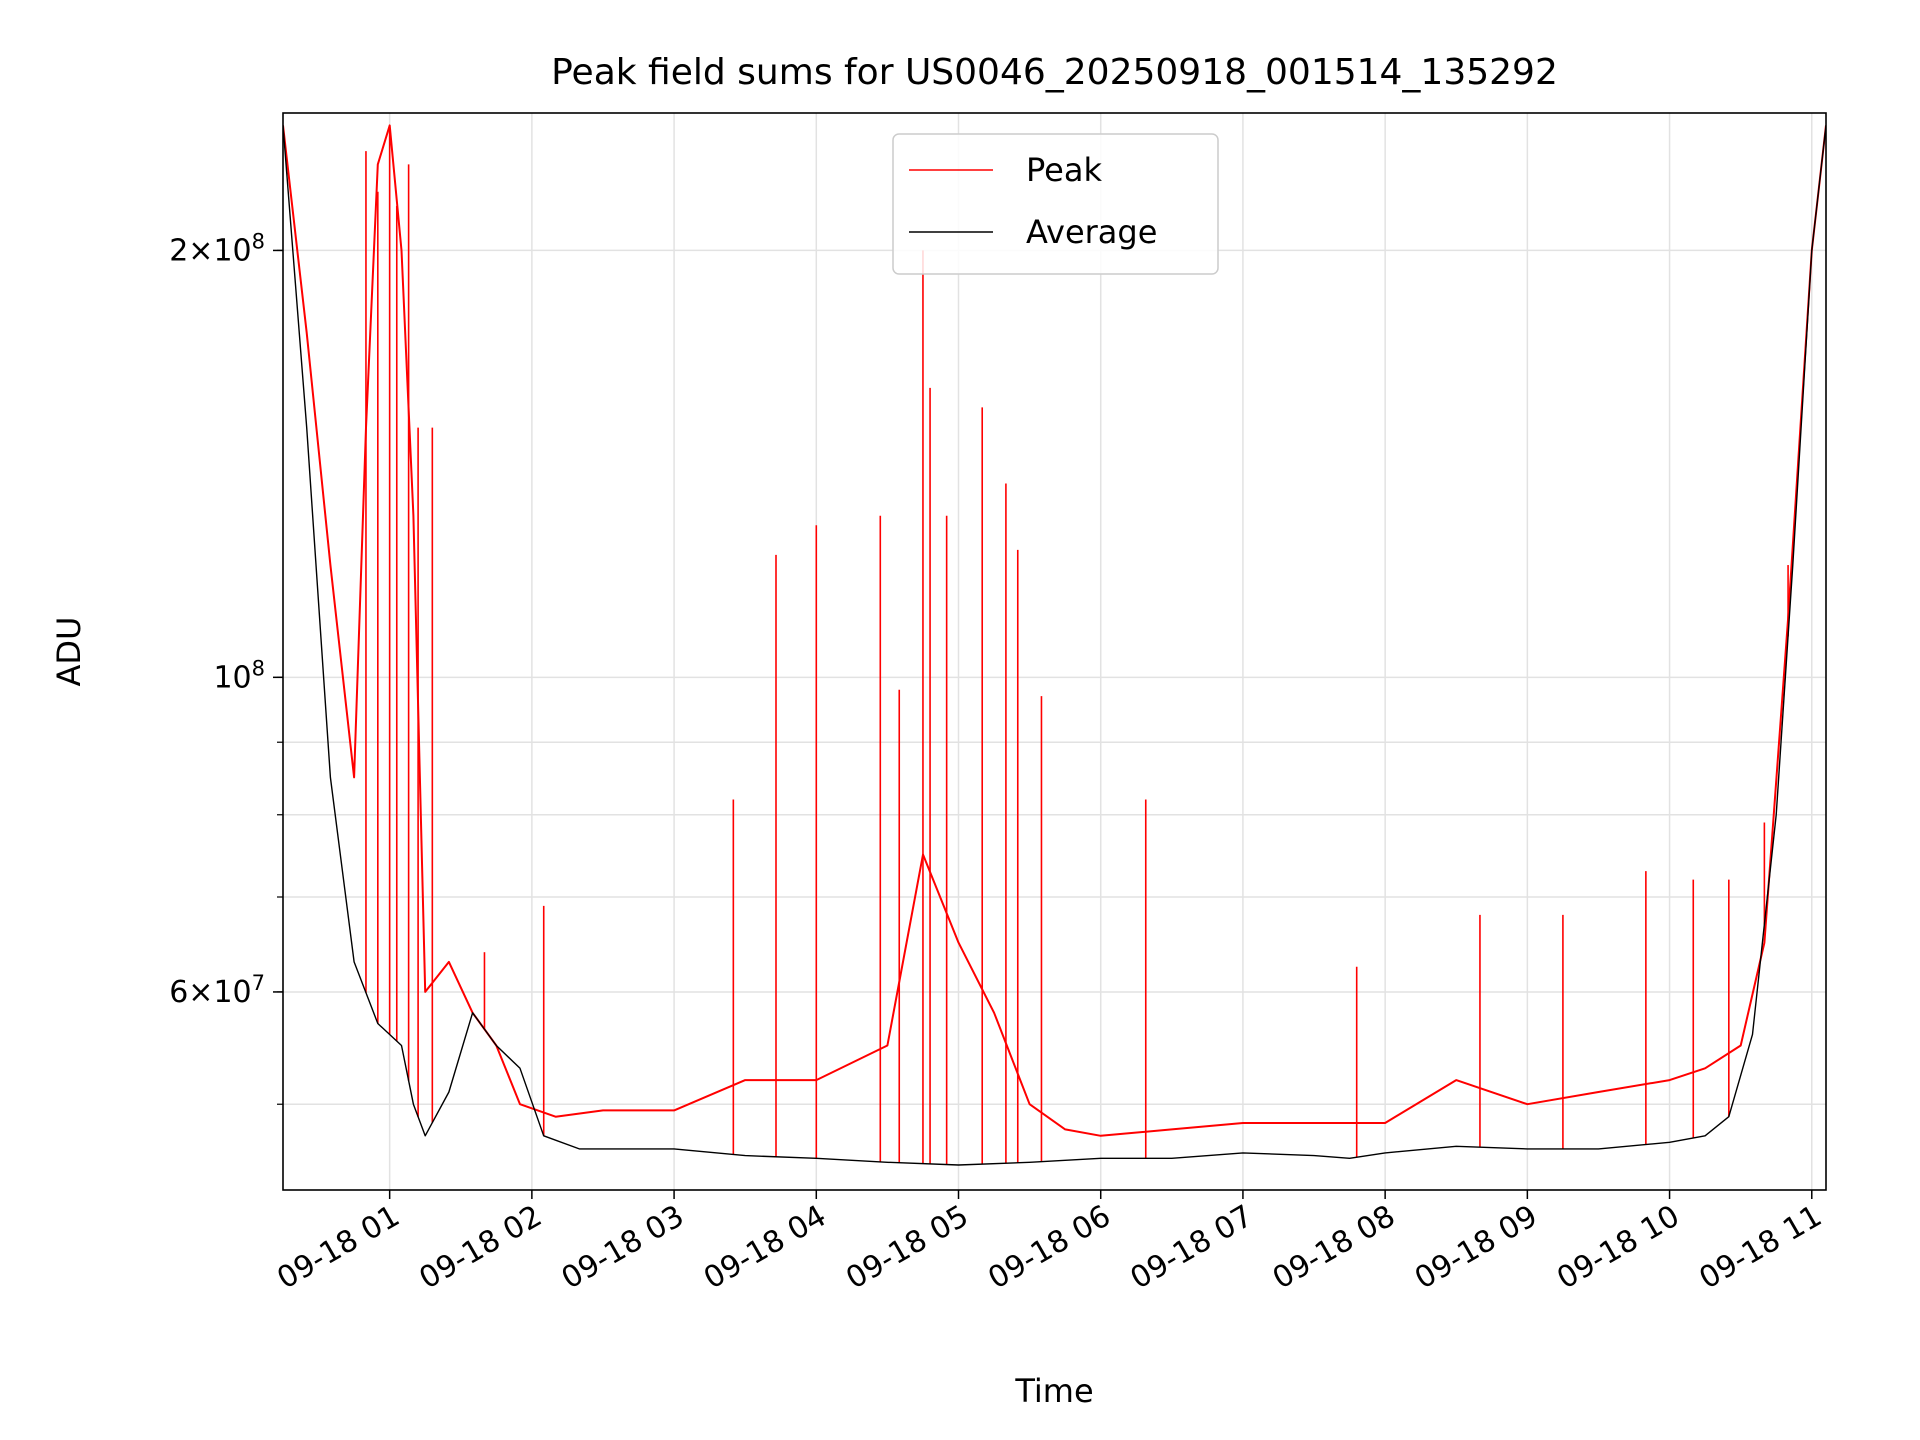 The height and width of the screenshot is (1440, 1920). Describe the element at coordinates (1064, 170) in the screenshot. I see `legend-label-peak: Peak` at that location.